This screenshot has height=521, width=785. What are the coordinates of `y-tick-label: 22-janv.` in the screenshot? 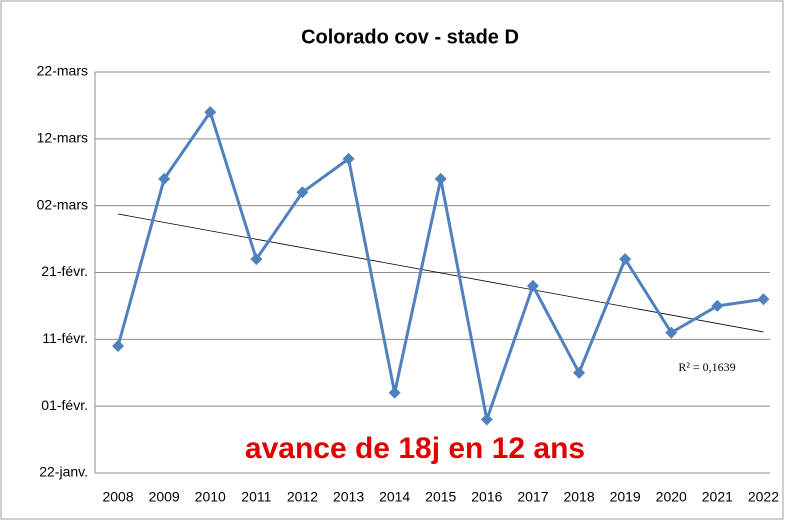 It's located at (63, 472).